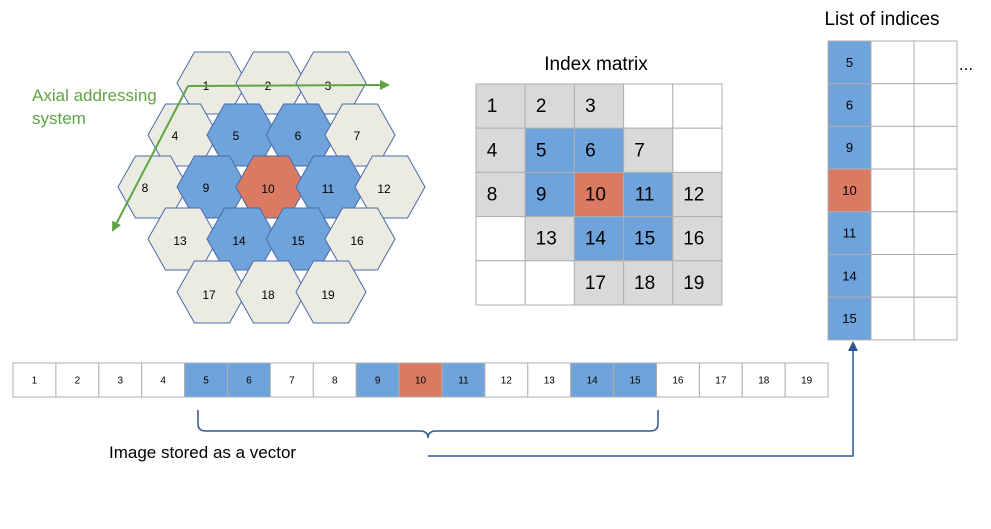 This screenshot has height=529, width=991. Describe the element at coordinates (428, 424) in the screenshot. I see `vector-range-brace` at that location.